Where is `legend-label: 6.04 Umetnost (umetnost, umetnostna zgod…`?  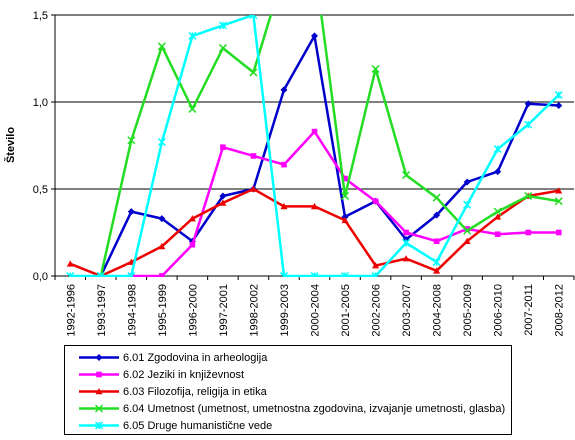
legend-label: 6.04 Umetnost (umetnost, umetnostna zgod… is located at coordinates (314, 408).